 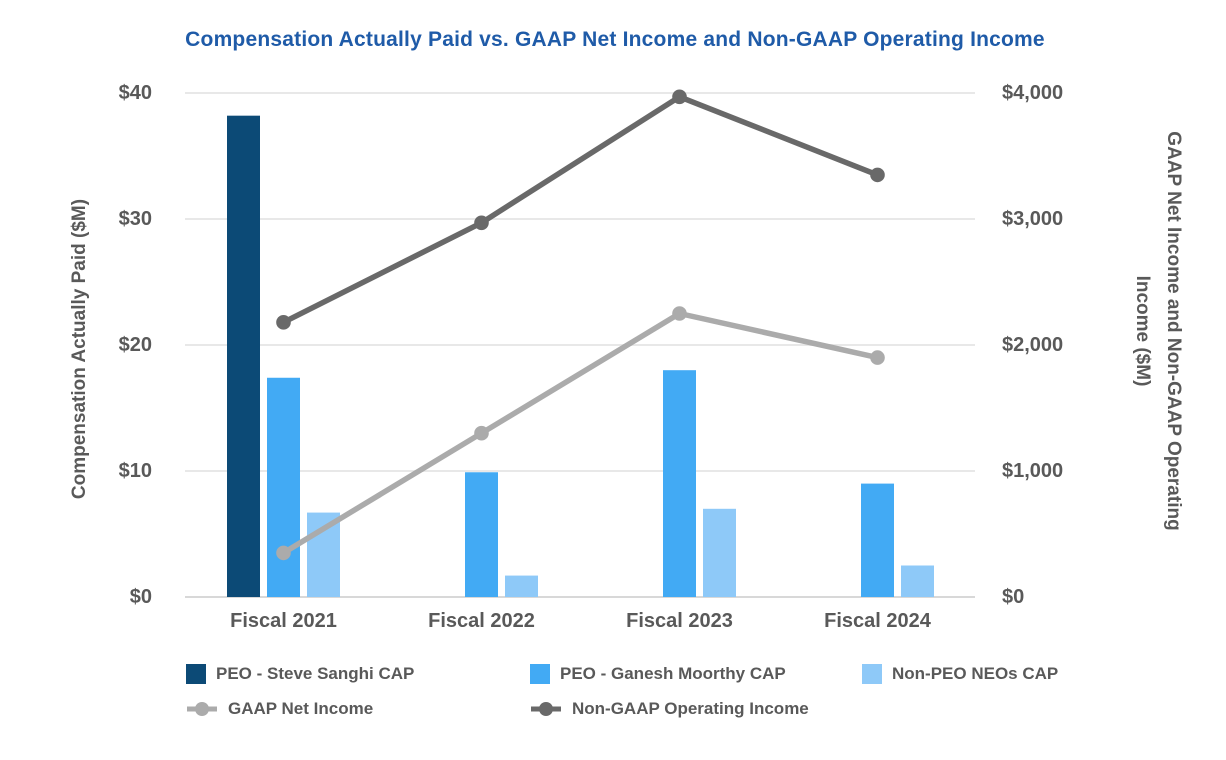 I want to click on right-axis-tick-label: $3,000, so click(x=1033, y=219).